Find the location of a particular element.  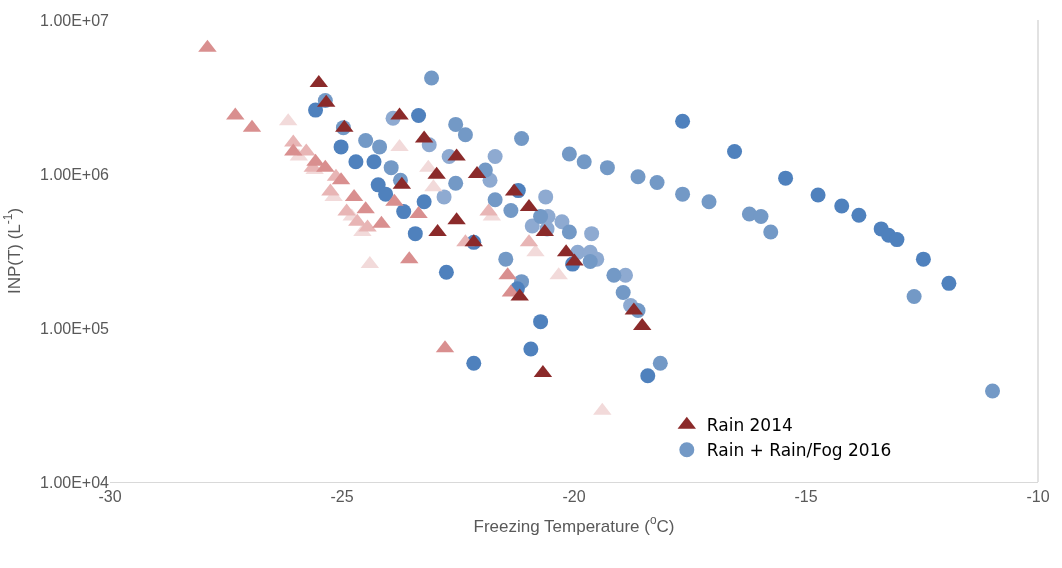

x-tick-label: -25 is located at coordinates (342, 497).